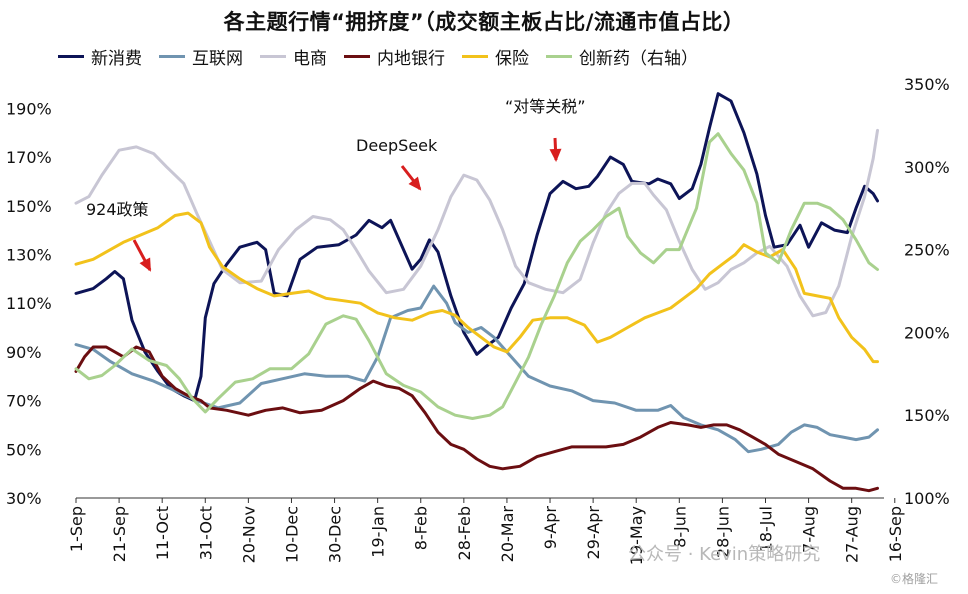 This screenshot has width=968, height=594. Describe the element at coordinates (29, 254) in the screenshot. I see `y-left-tick-label: 130%` at that location.